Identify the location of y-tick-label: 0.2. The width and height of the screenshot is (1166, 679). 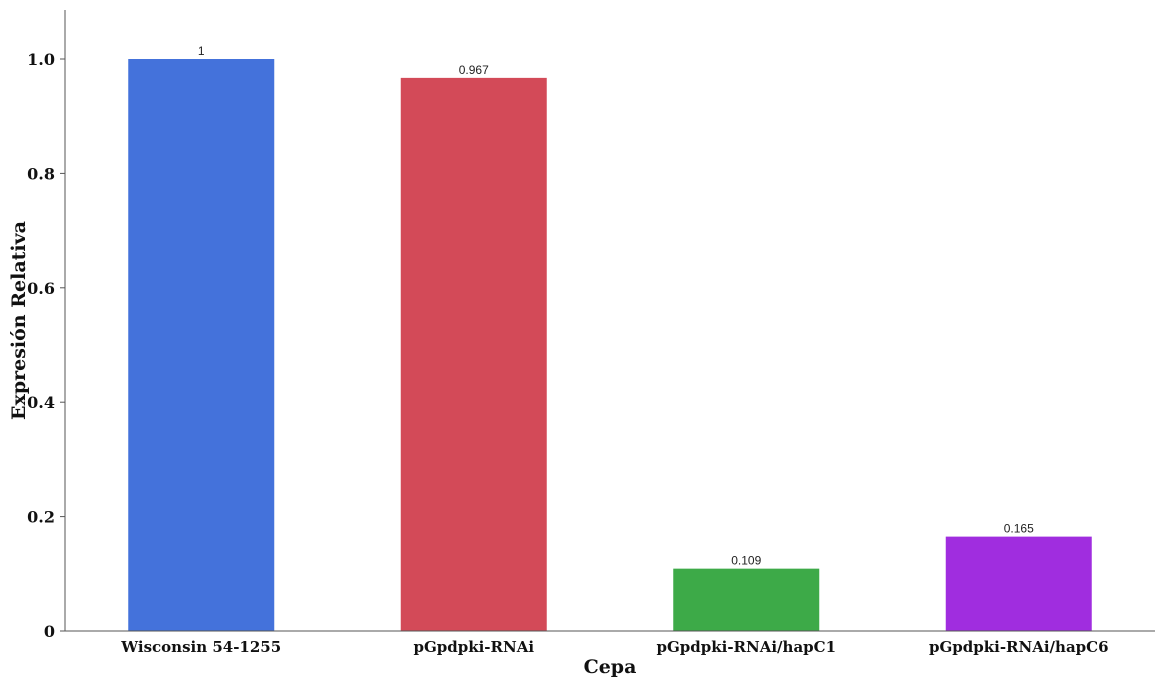
(41, 517).